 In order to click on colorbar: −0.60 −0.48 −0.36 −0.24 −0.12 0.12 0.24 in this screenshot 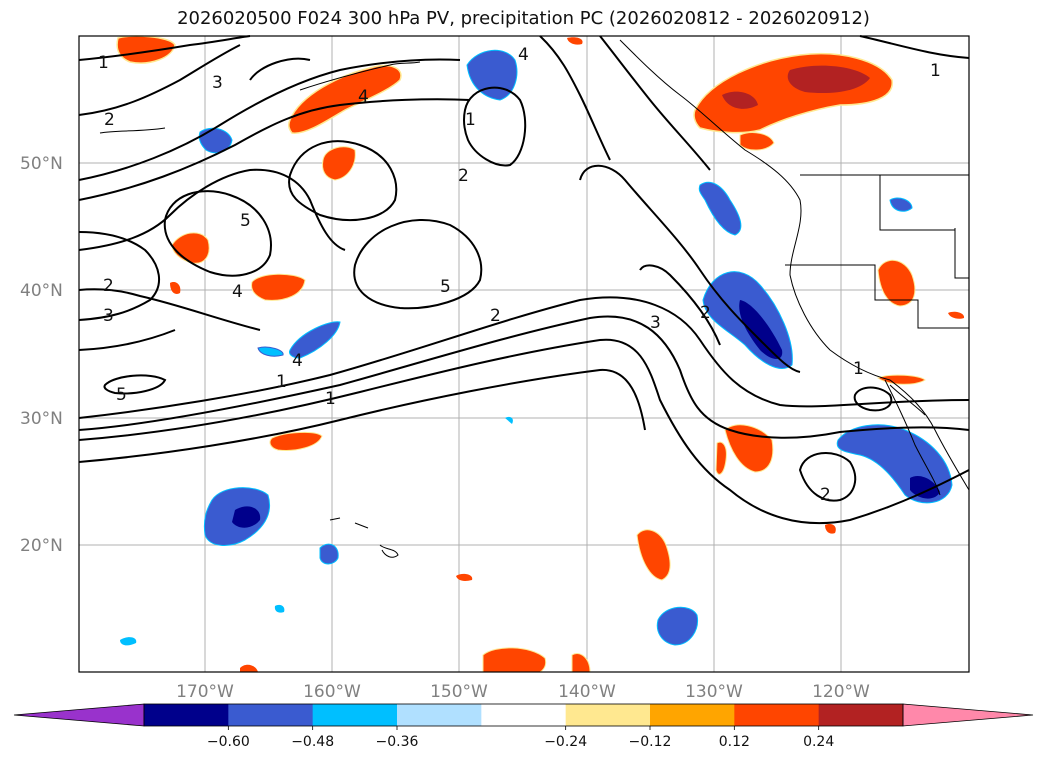, I will do `click(523, 726)`.